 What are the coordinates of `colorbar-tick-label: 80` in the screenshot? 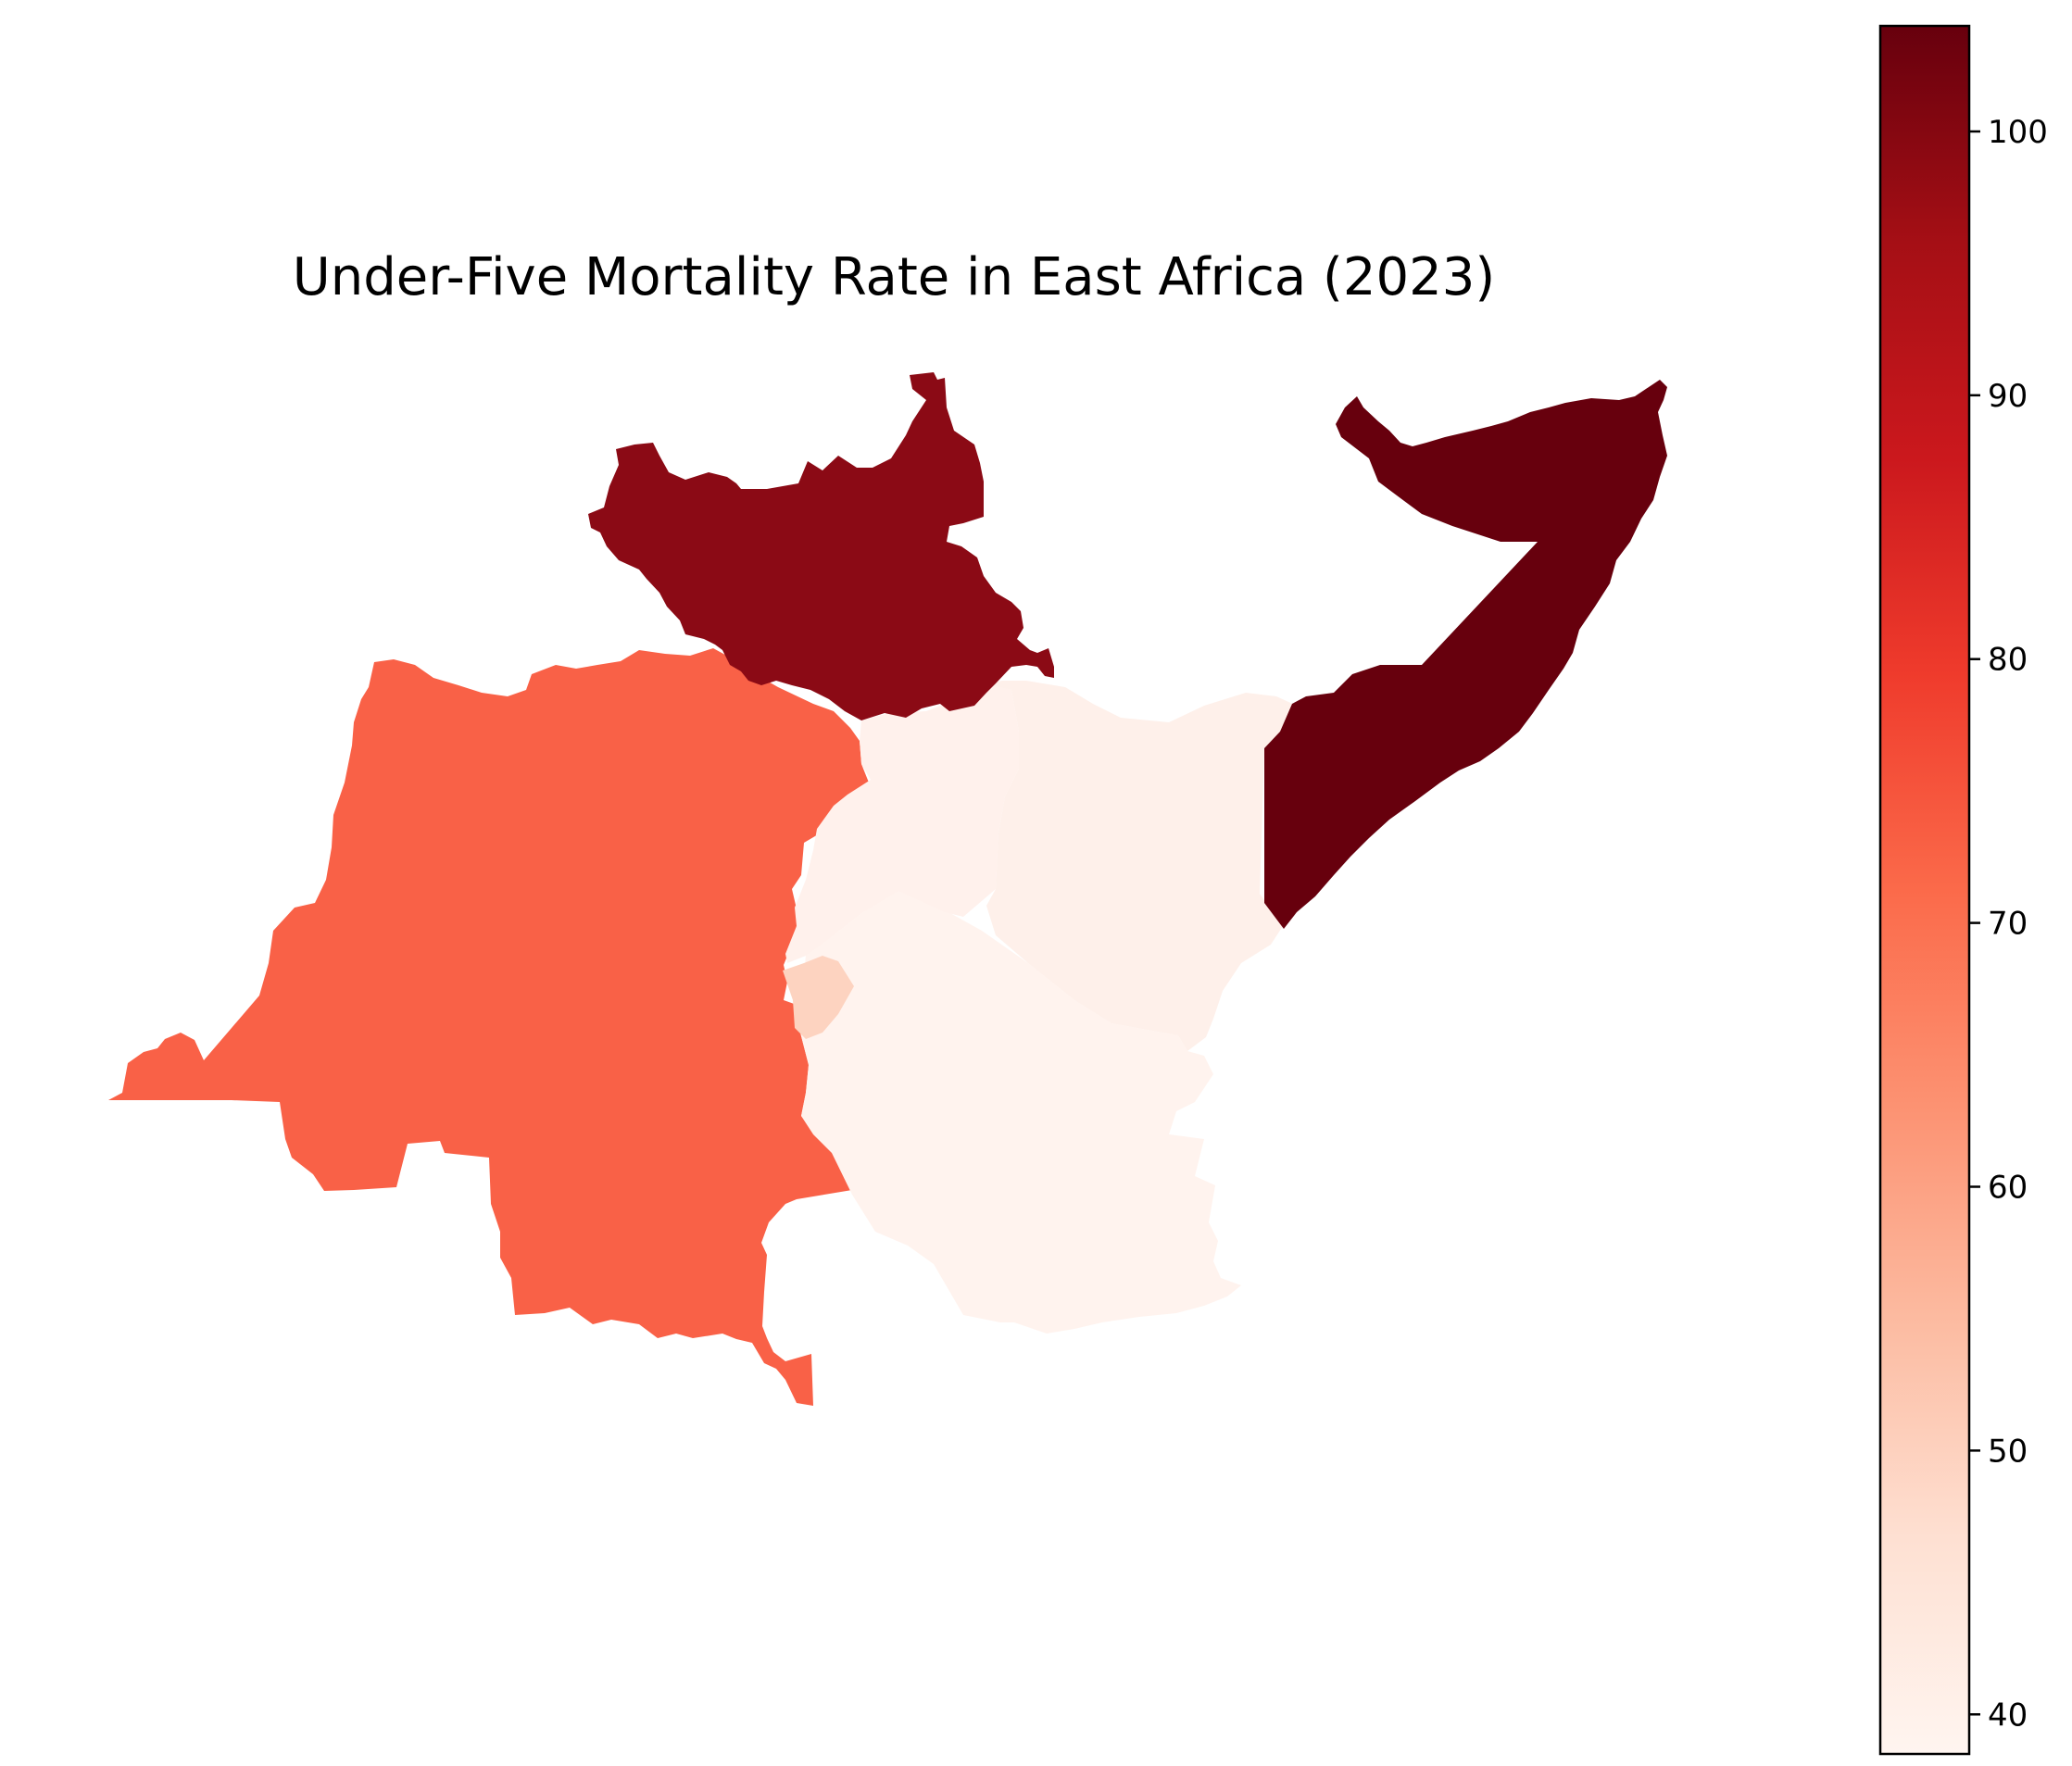 It's located at (2008, 660).